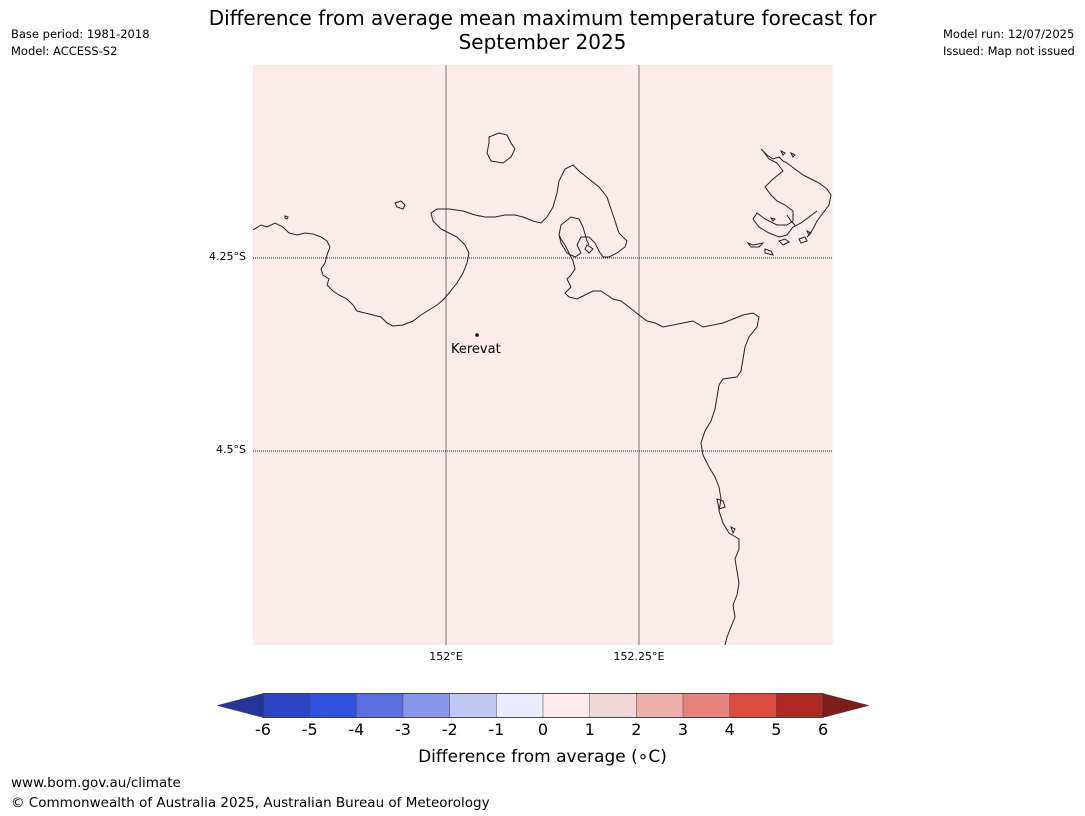  I want to click on lat-label-4-5: 4.5°S, so click(231, 449).